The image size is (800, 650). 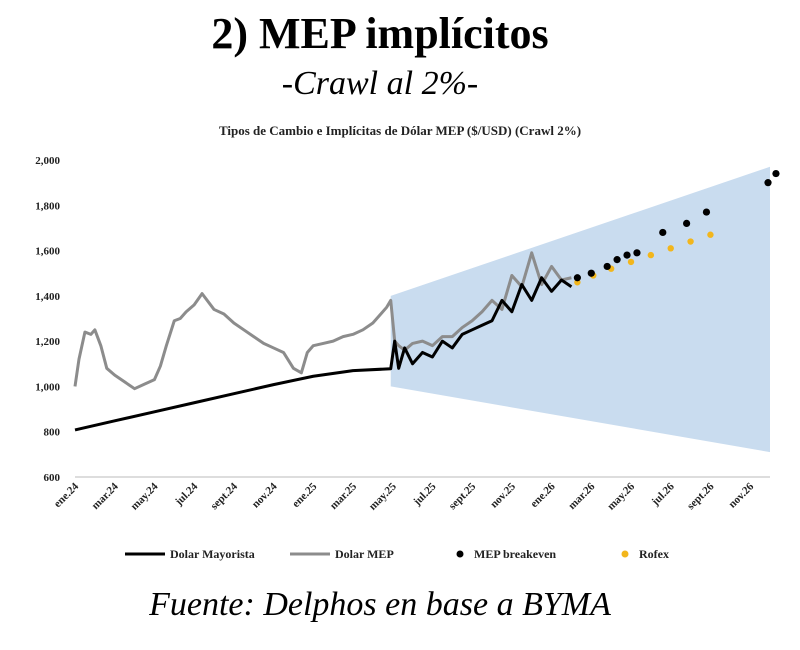 I want to click on legend-label: MEP breakeven, so click(x=515, y=554).